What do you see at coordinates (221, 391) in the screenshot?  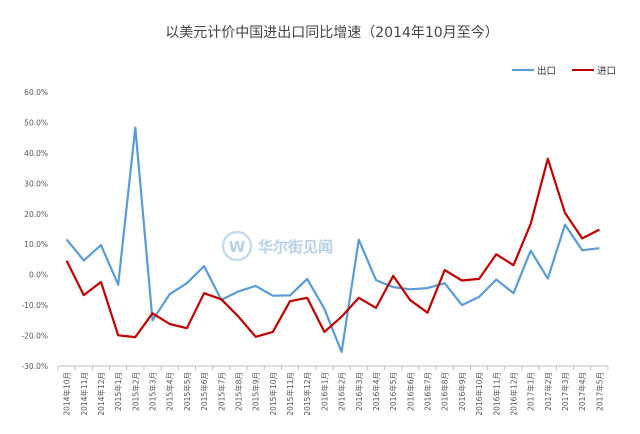 I see `x-tick-label: 2015年7月` at bounding box center [221, 391].